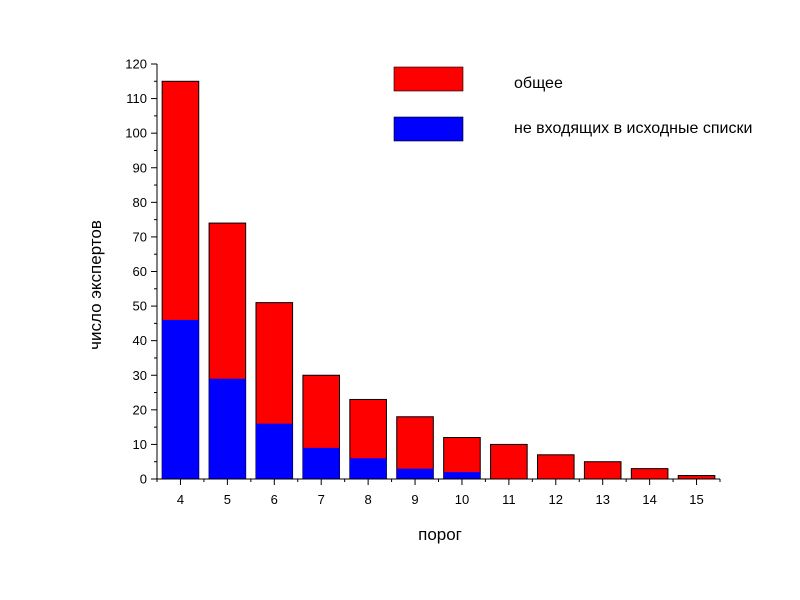 This screenshot has height=600, width=800. I want to click on x-tick-label: 8, so click(368, 499).